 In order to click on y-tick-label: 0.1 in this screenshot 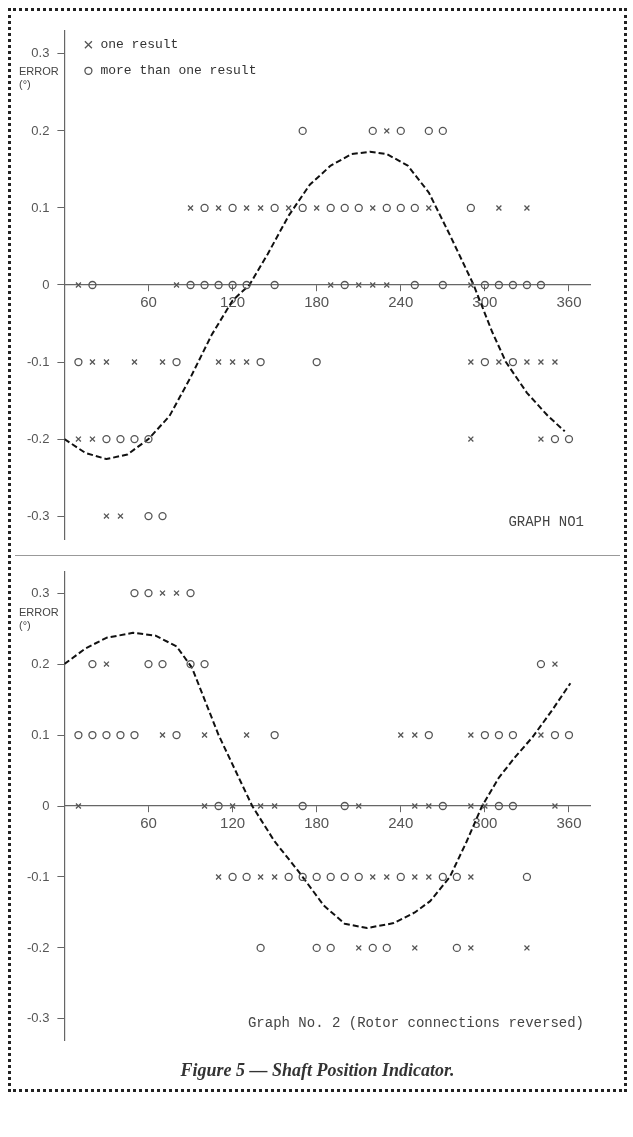, I will do `click(40, 734)`.